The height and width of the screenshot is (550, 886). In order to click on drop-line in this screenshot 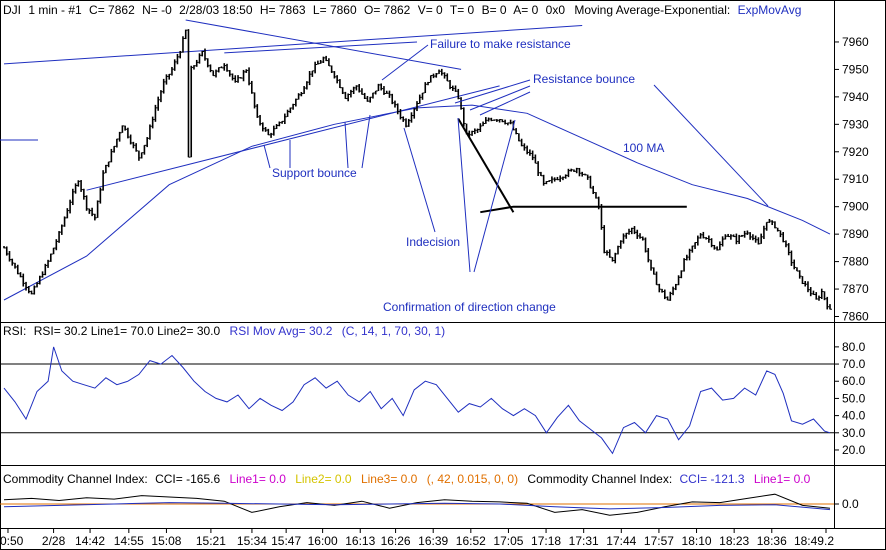, I will do `click(486, 165)`.